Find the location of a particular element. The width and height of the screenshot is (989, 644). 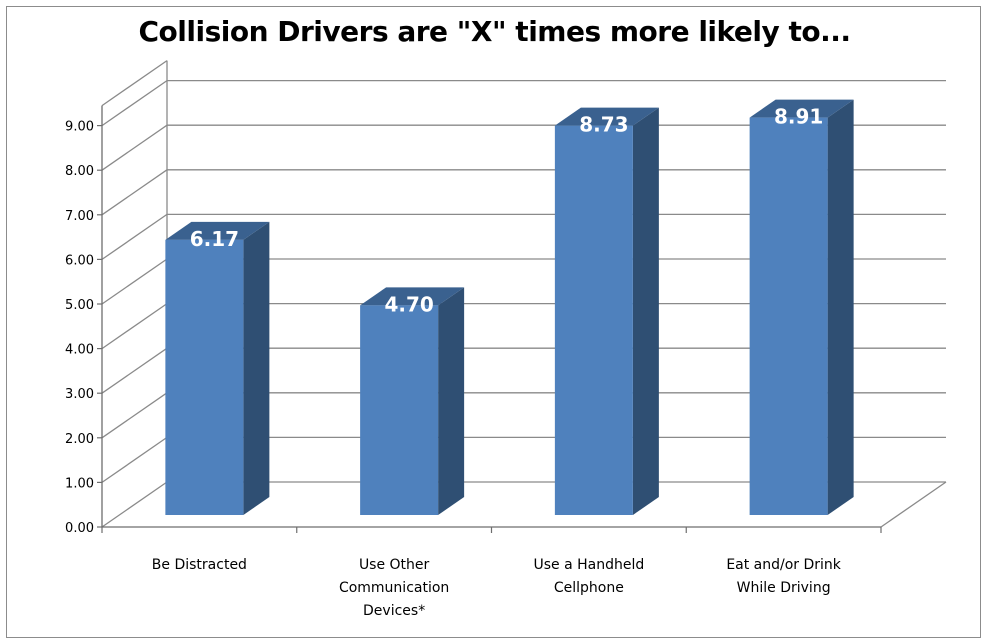

category-label: While Driving is located at coordinates (784, 588).